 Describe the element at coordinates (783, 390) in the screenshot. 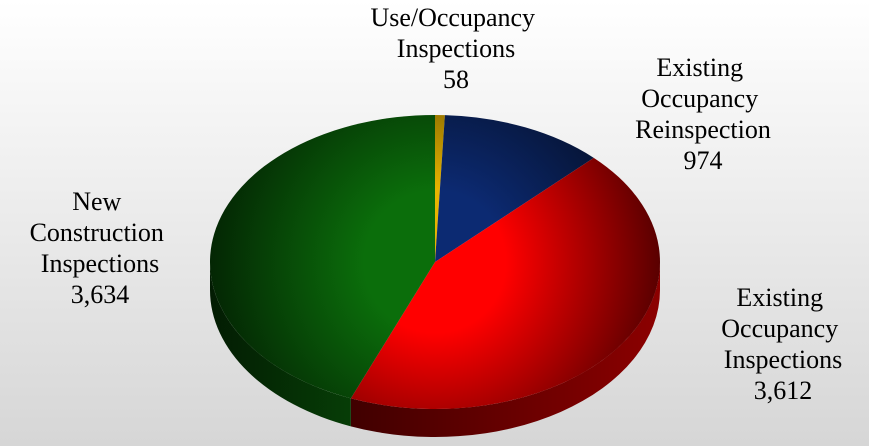

I see `value-label: 3,612` at that location.